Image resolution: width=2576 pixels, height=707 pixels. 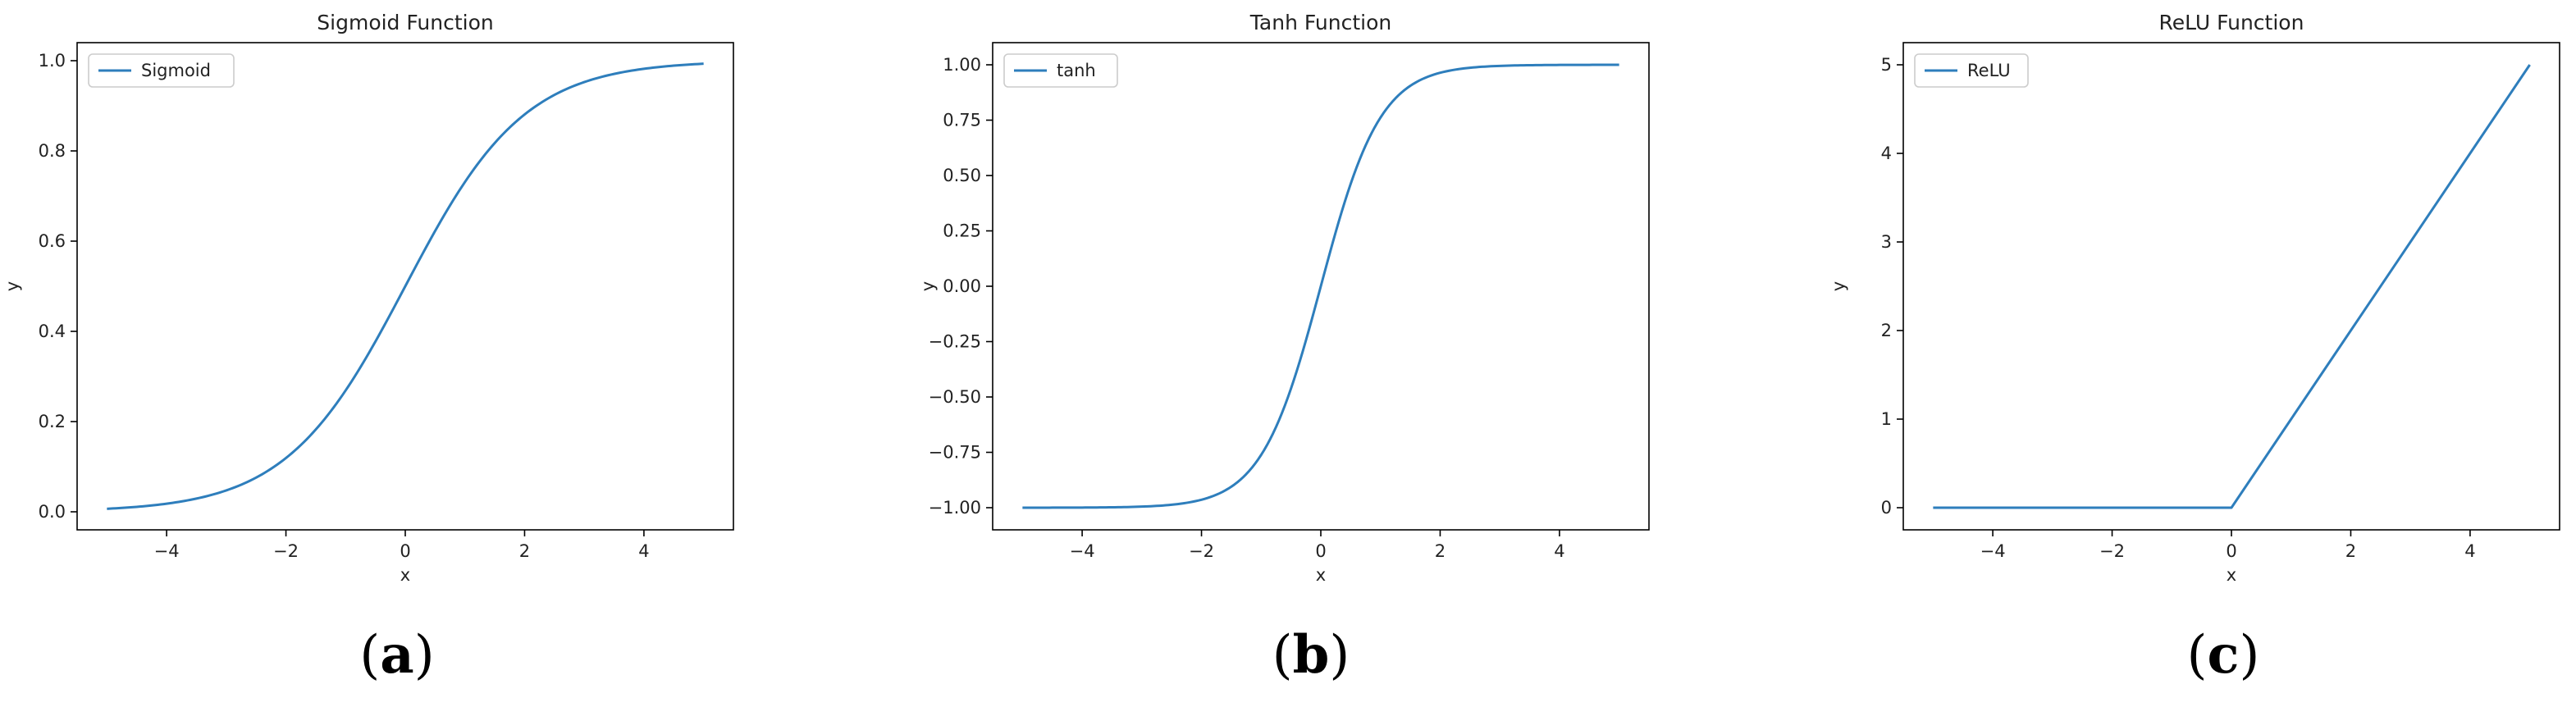 I want to click on y-tick-label: 1, so click(x=1887, y=419).